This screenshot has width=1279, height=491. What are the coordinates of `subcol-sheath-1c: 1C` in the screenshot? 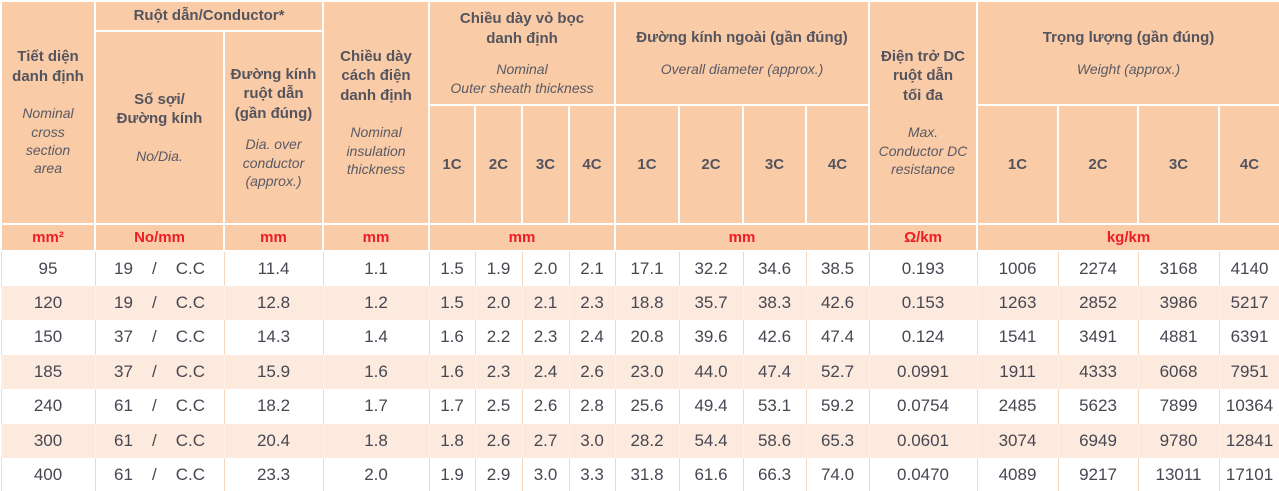 It's located at (452, 164).